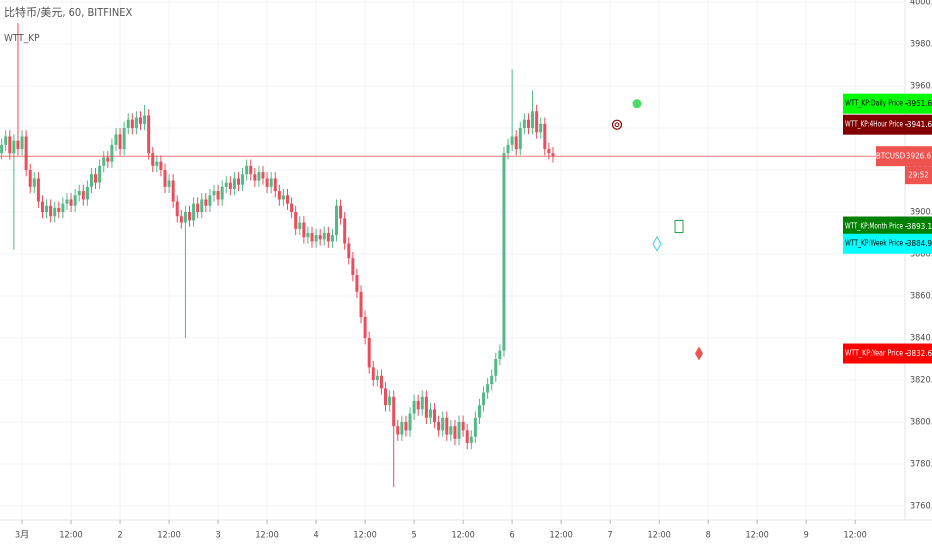  Describe the element at coordinates (921, 255) in the screenshot. I see `y-tick-label: 3880.0` at that location.